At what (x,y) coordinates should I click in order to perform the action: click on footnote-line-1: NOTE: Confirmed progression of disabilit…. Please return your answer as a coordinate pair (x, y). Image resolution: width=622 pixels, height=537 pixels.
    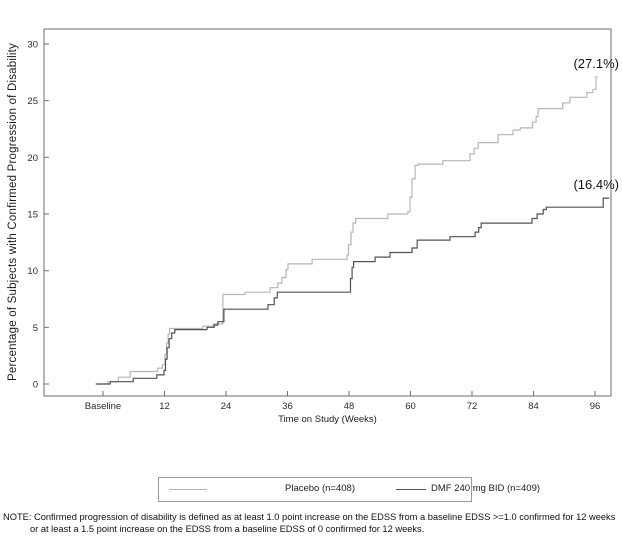
    Looking at the image, I should click on (309, 517).